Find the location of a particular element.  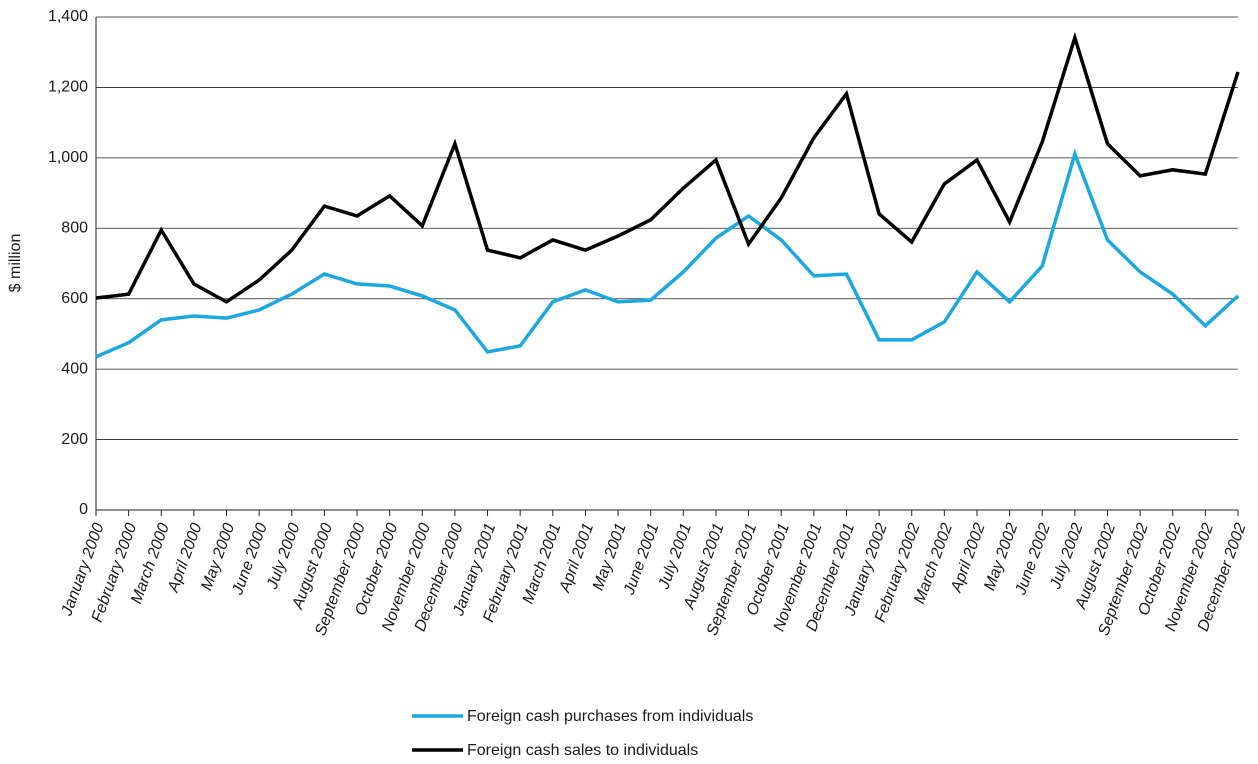

y-tick-label: 800 is located at coordinates (74, 228).